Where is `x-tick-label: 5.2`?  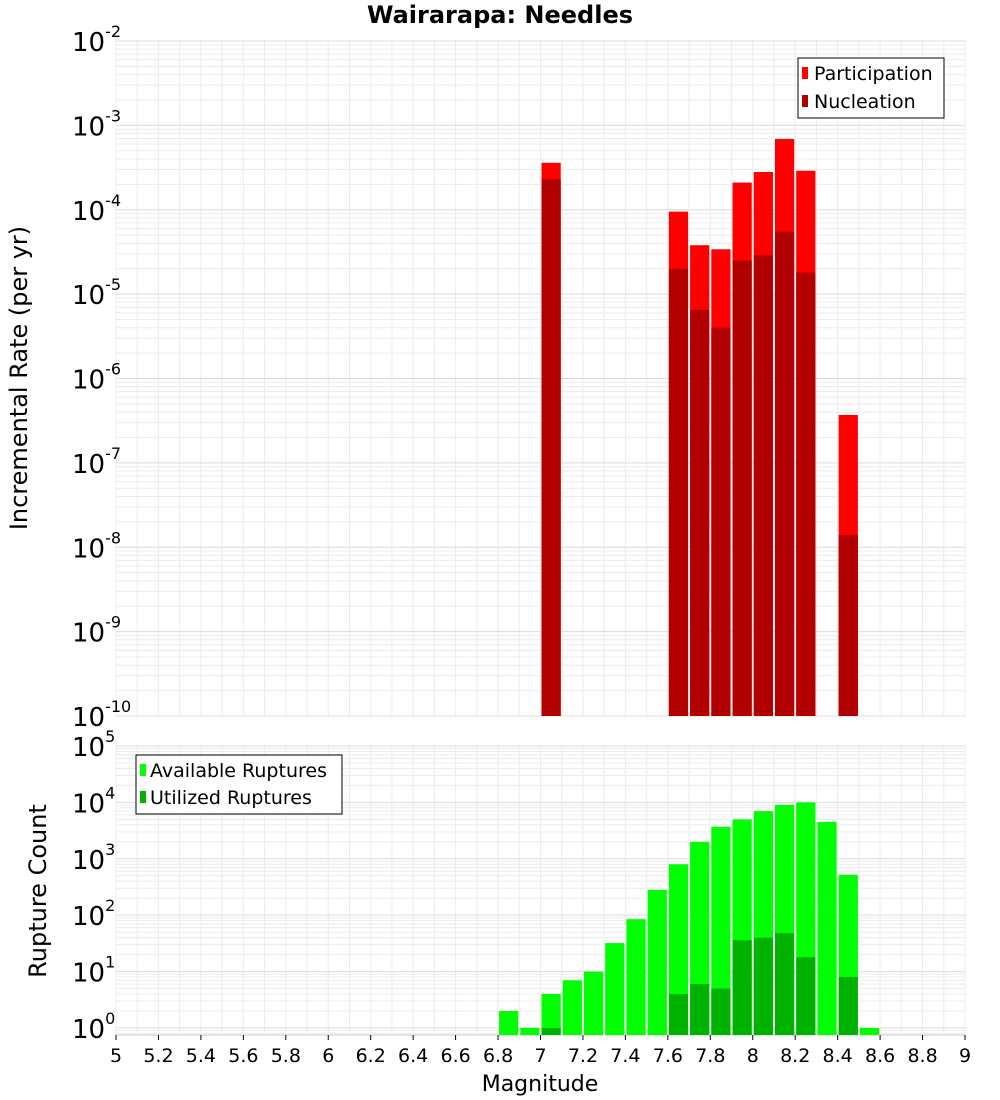
x-tick-label: 5.2 is located at coordinates (158, 1056).